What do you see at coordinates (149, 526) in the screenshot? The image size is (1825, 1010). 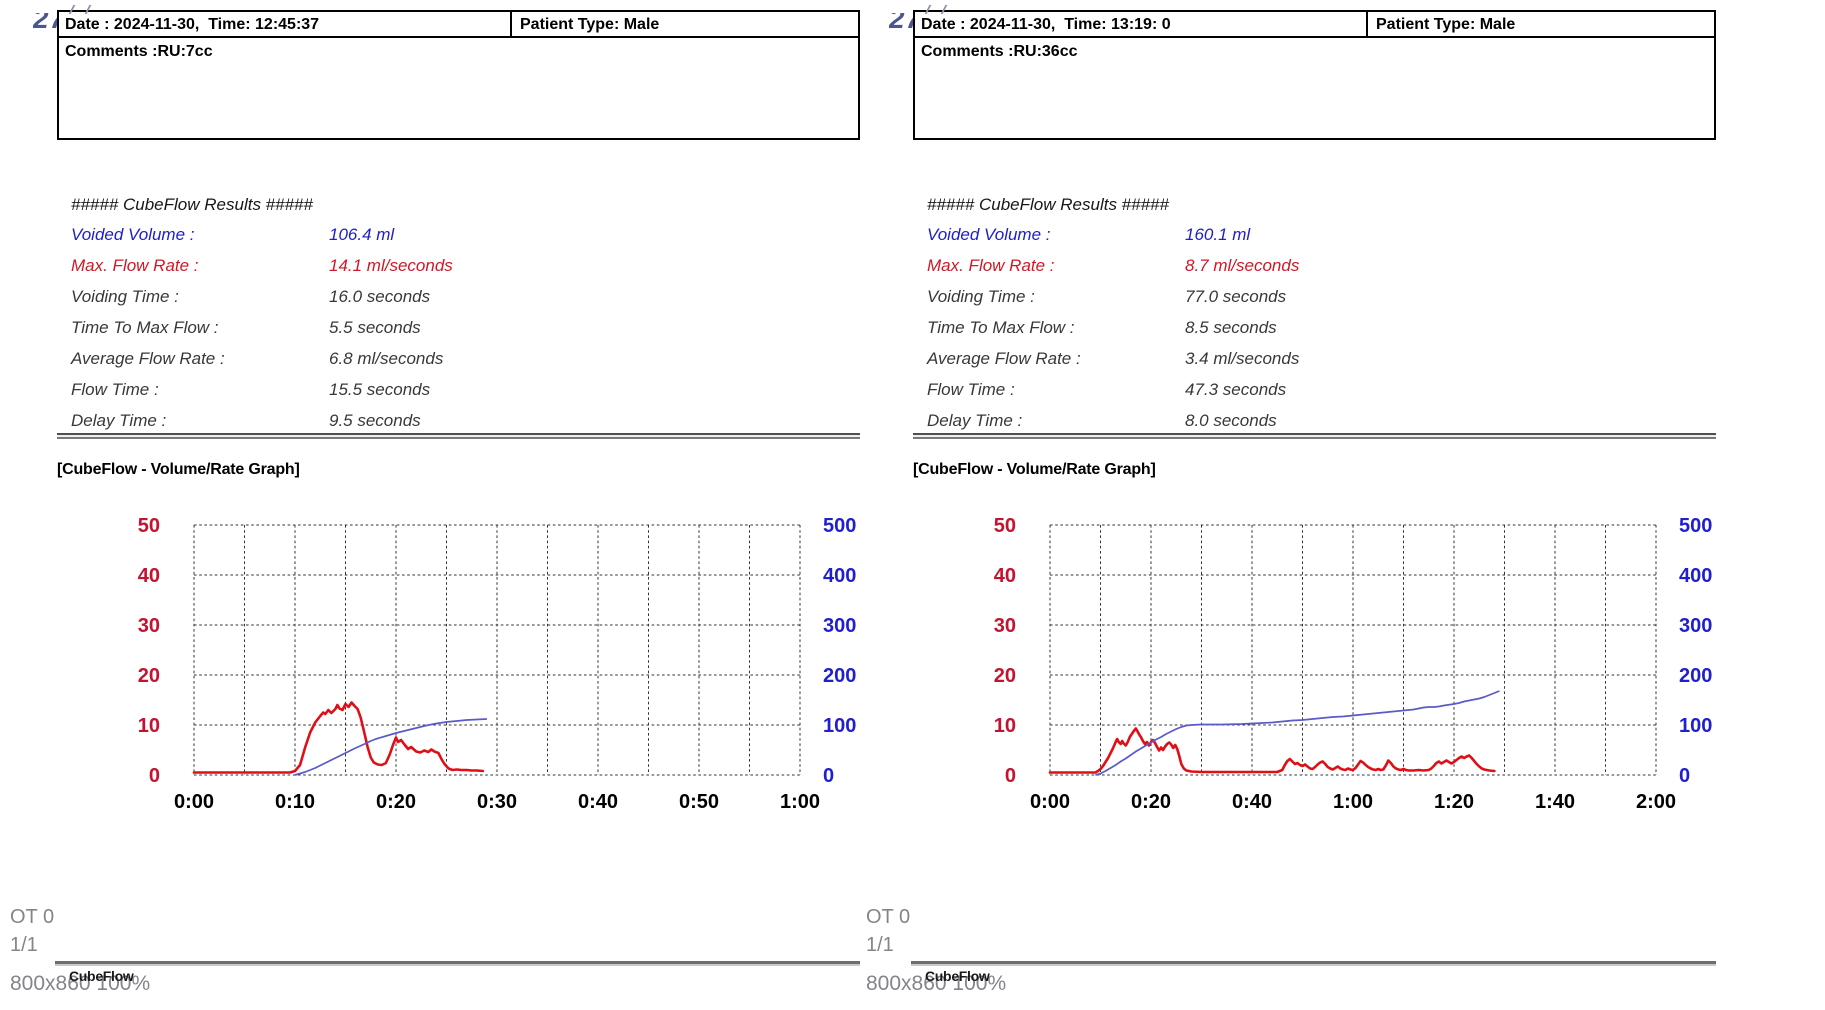 I see `svg-text: 50` at bounding box center [149, 526].